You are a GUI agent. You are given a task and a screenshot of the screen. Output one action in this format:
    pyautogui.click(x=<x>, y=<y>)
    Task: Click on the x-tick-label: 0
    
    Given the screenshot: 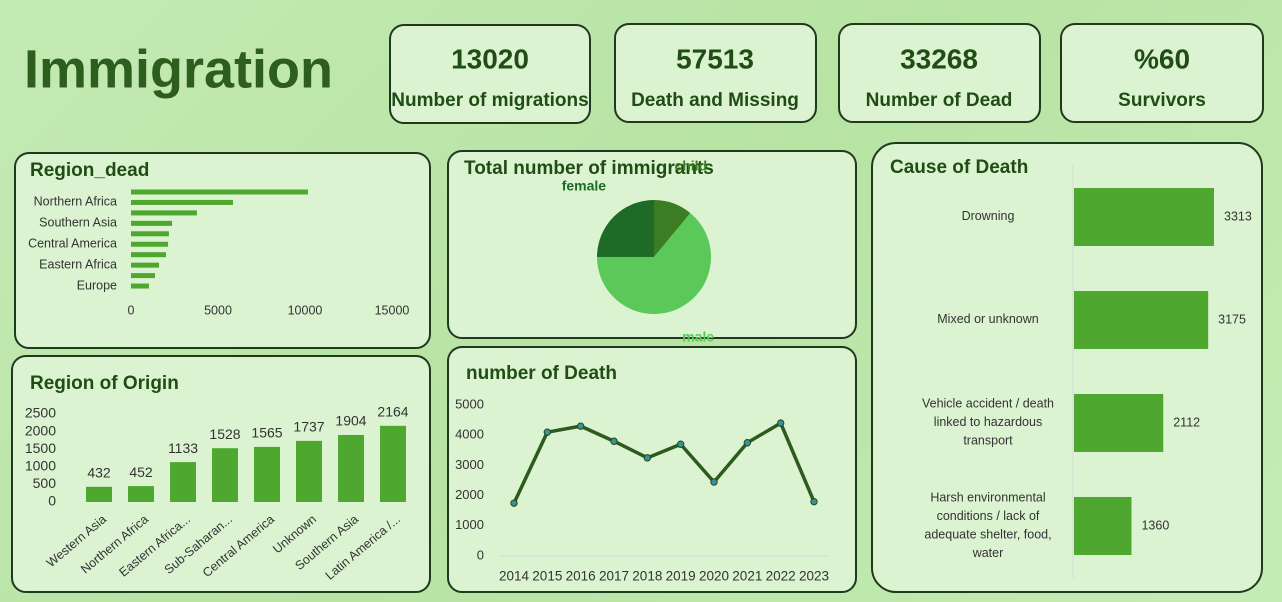 What is the action you would take?
    pyautogui.click(x=131, y=310)
    